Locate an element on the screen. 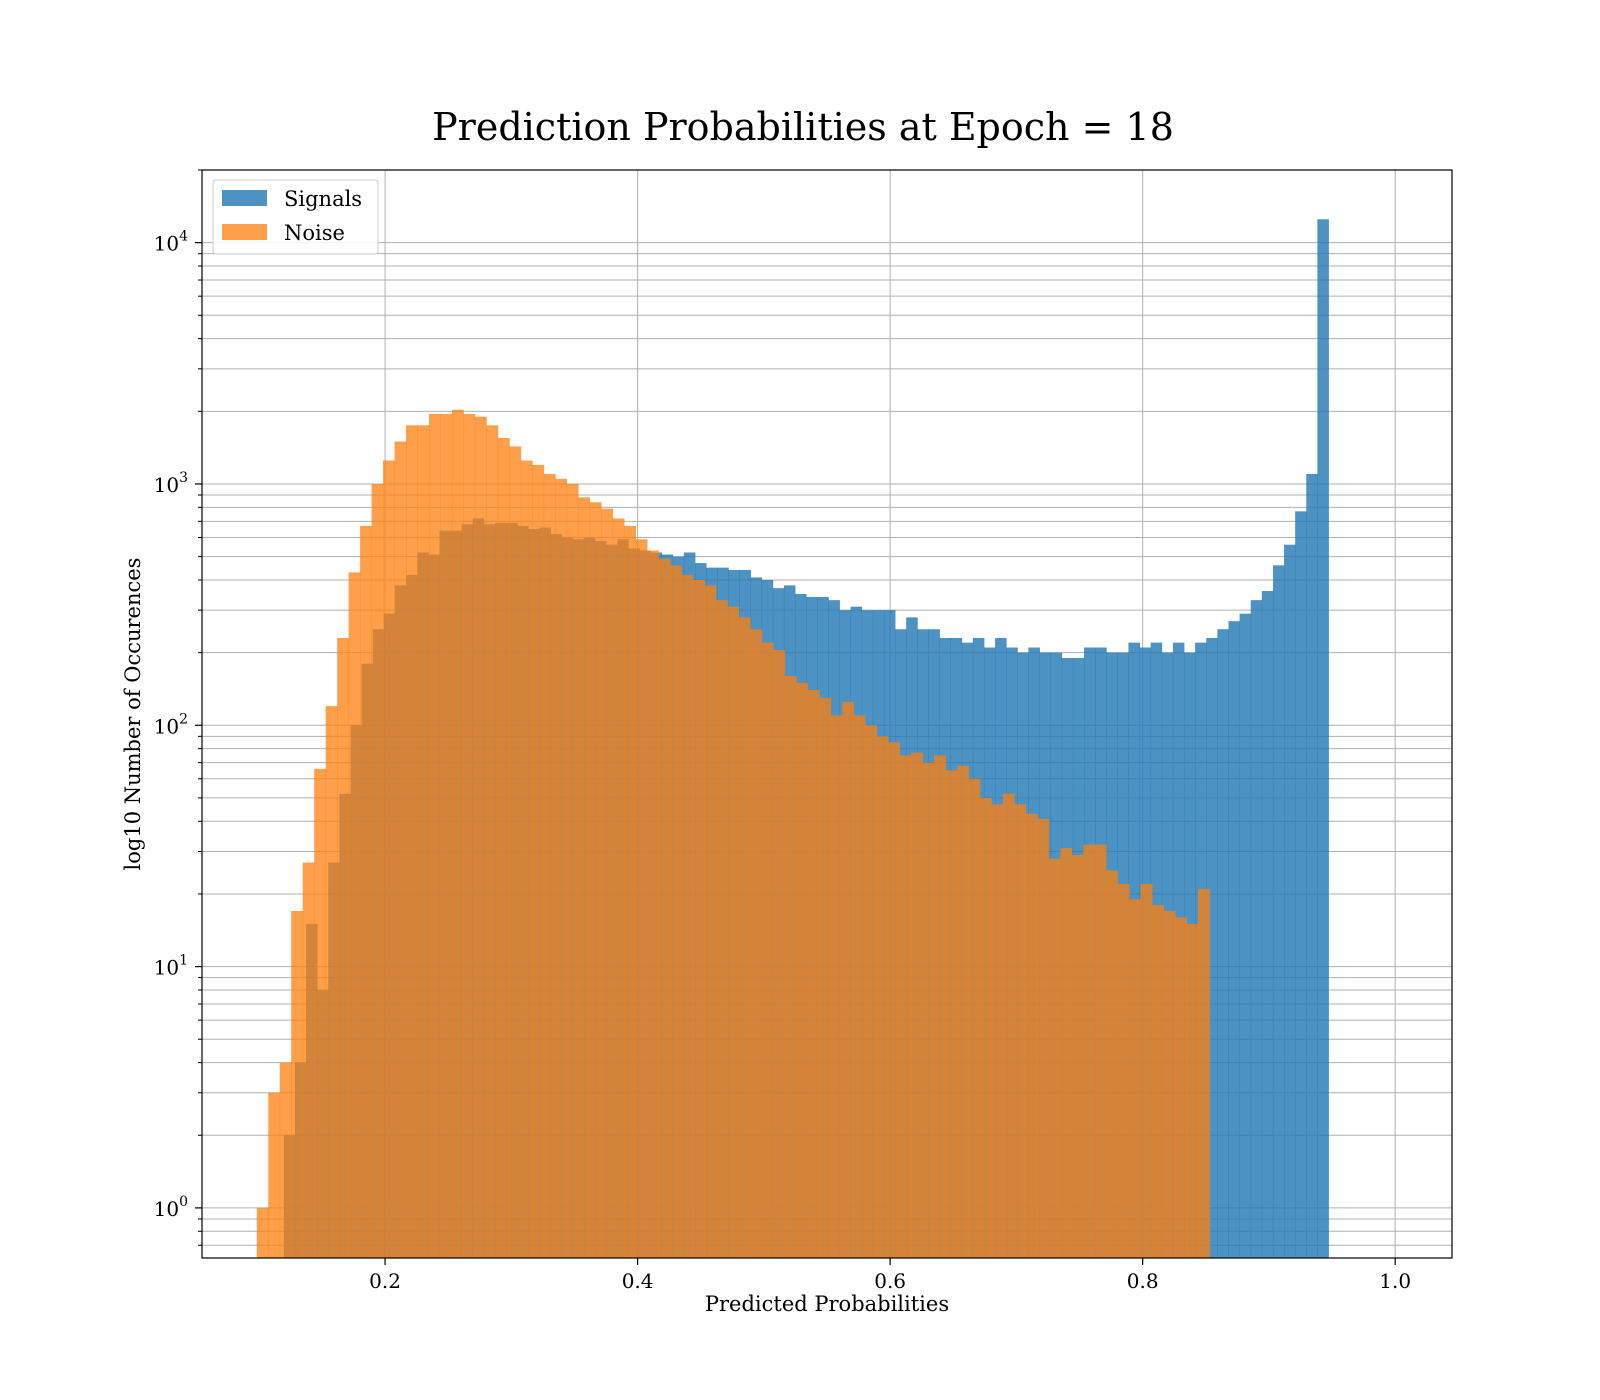 Image resolution: width=1600 pixels, height=1400 pixels. y-axis-ticks: 10⁰ 10¹ 10² 10³ 10⁴ is located at coordinates (178, 707).